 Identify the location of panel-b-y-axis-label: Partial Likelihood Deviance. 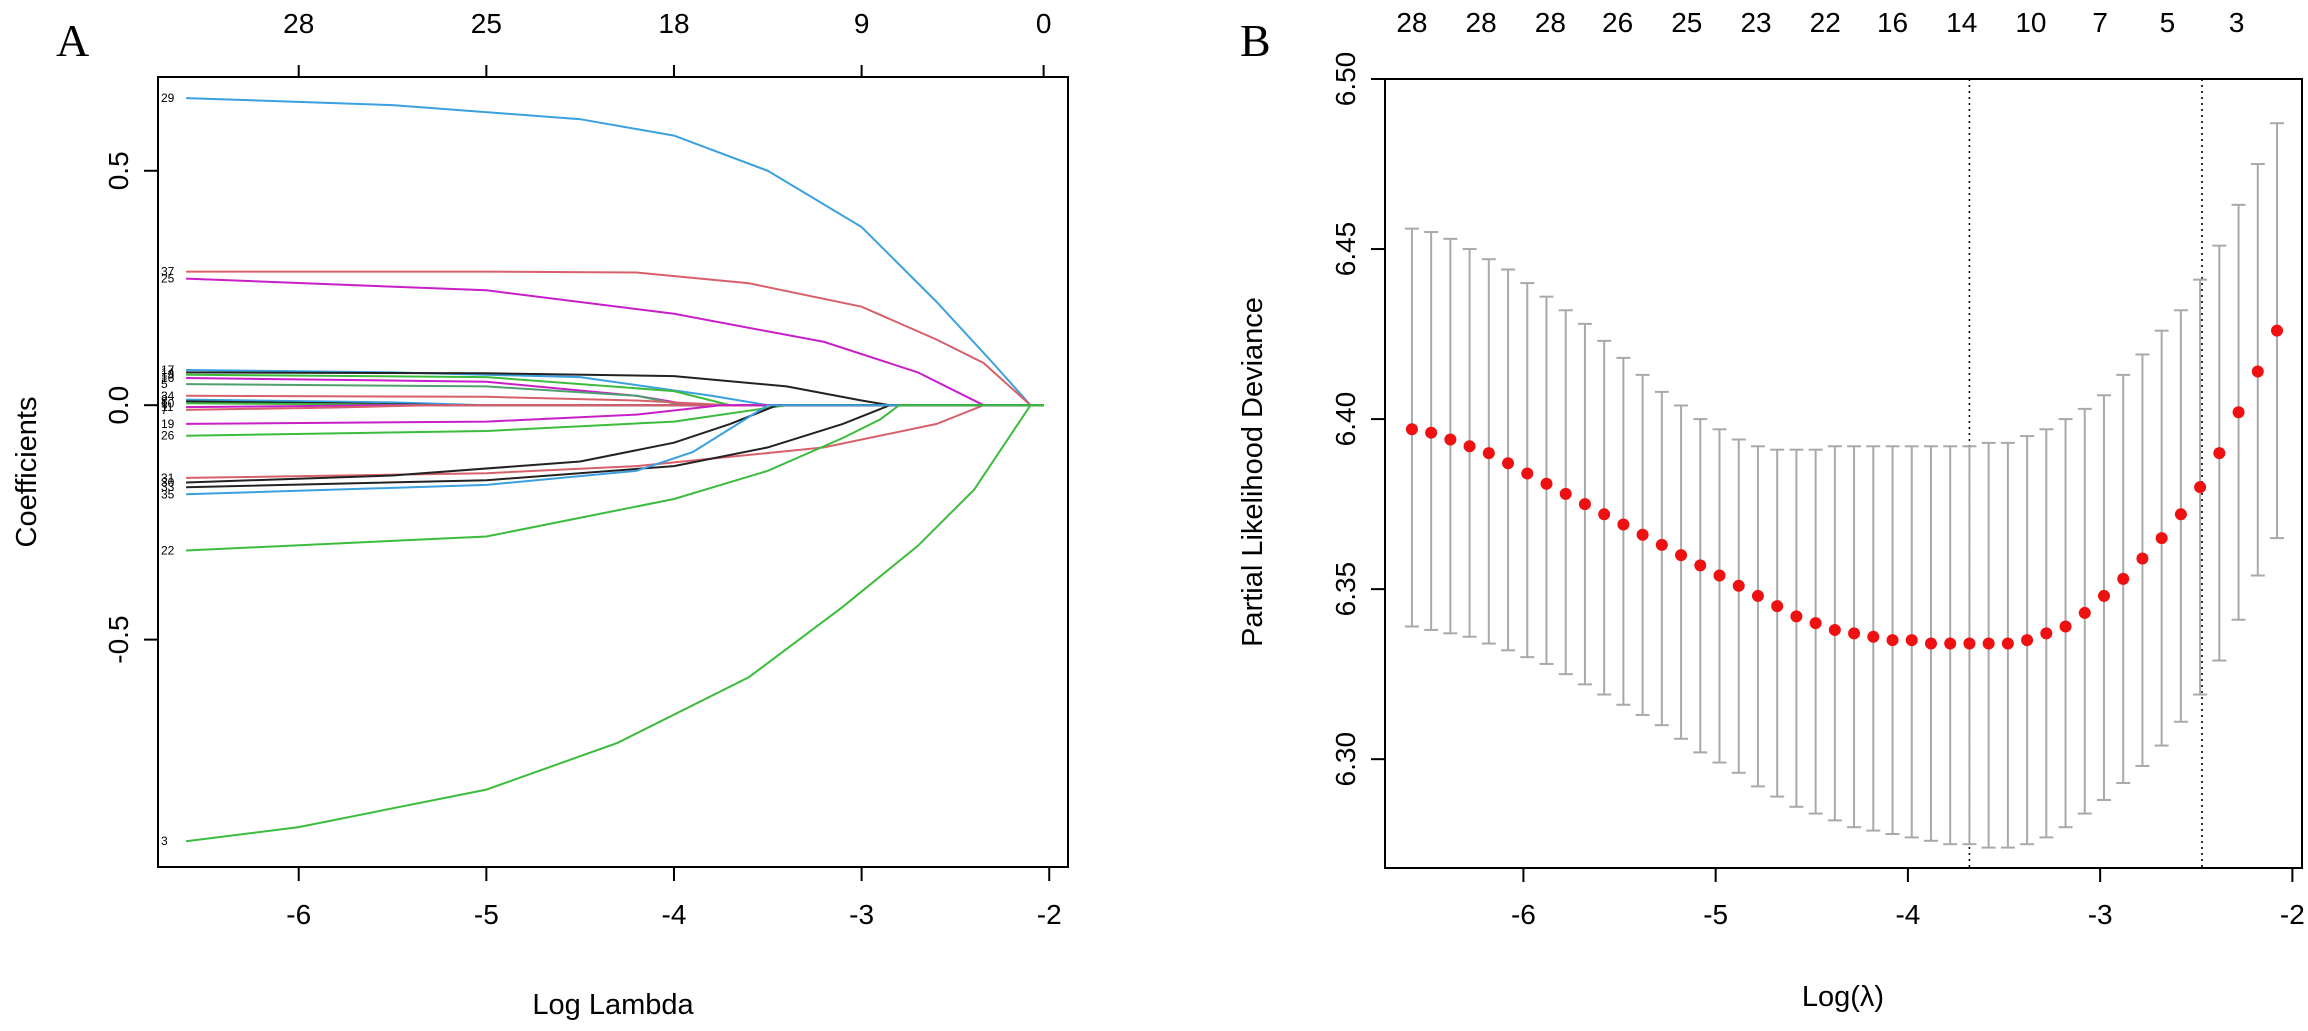
(1253, 472).